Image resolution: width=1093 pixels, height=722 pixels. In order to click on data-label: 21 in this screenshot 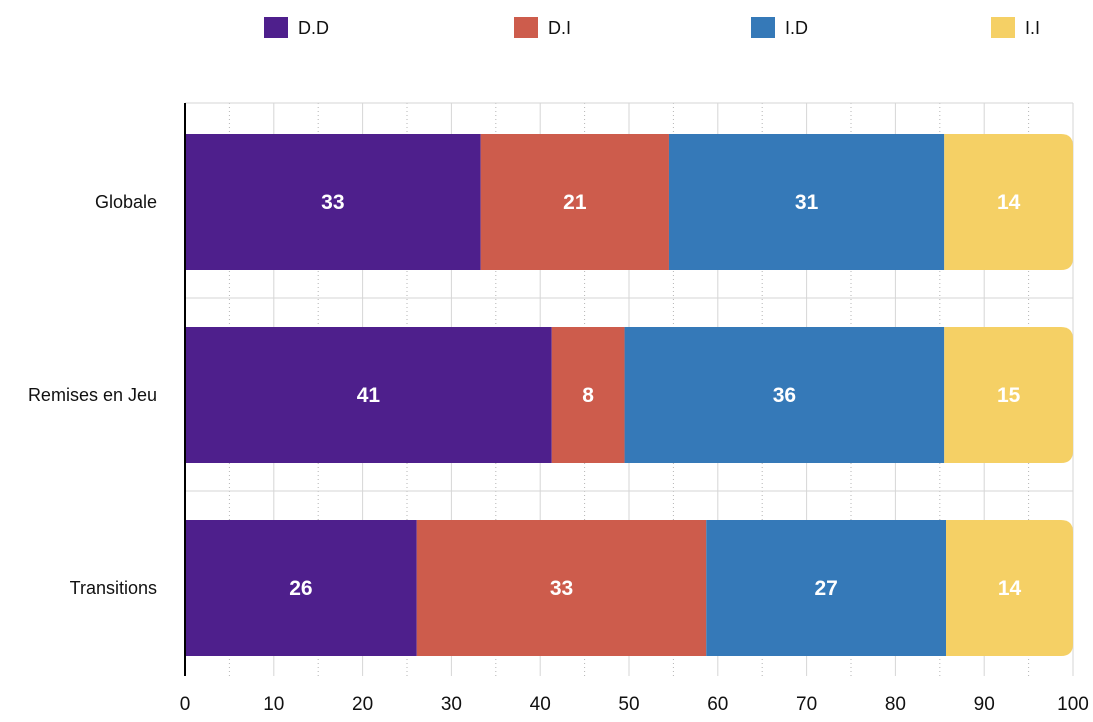, I will do `click(575, 202)`.